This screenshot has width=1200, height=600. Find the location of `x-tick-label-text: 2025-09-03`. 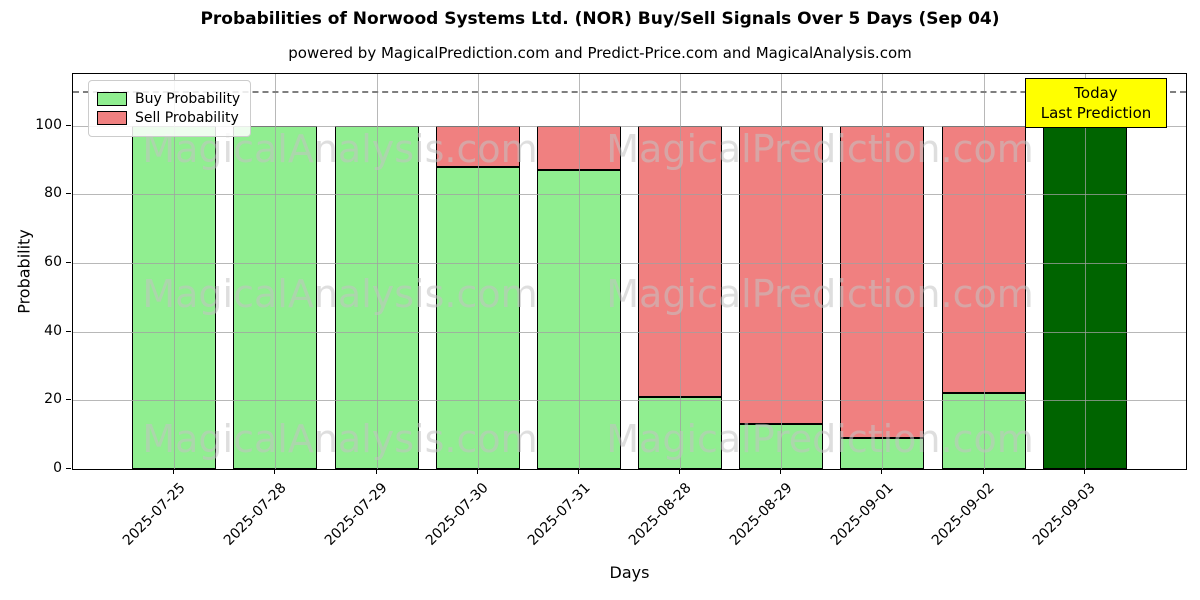

x-tick-label-text: 2025-09-03 is located at coordinates (1065, 514).